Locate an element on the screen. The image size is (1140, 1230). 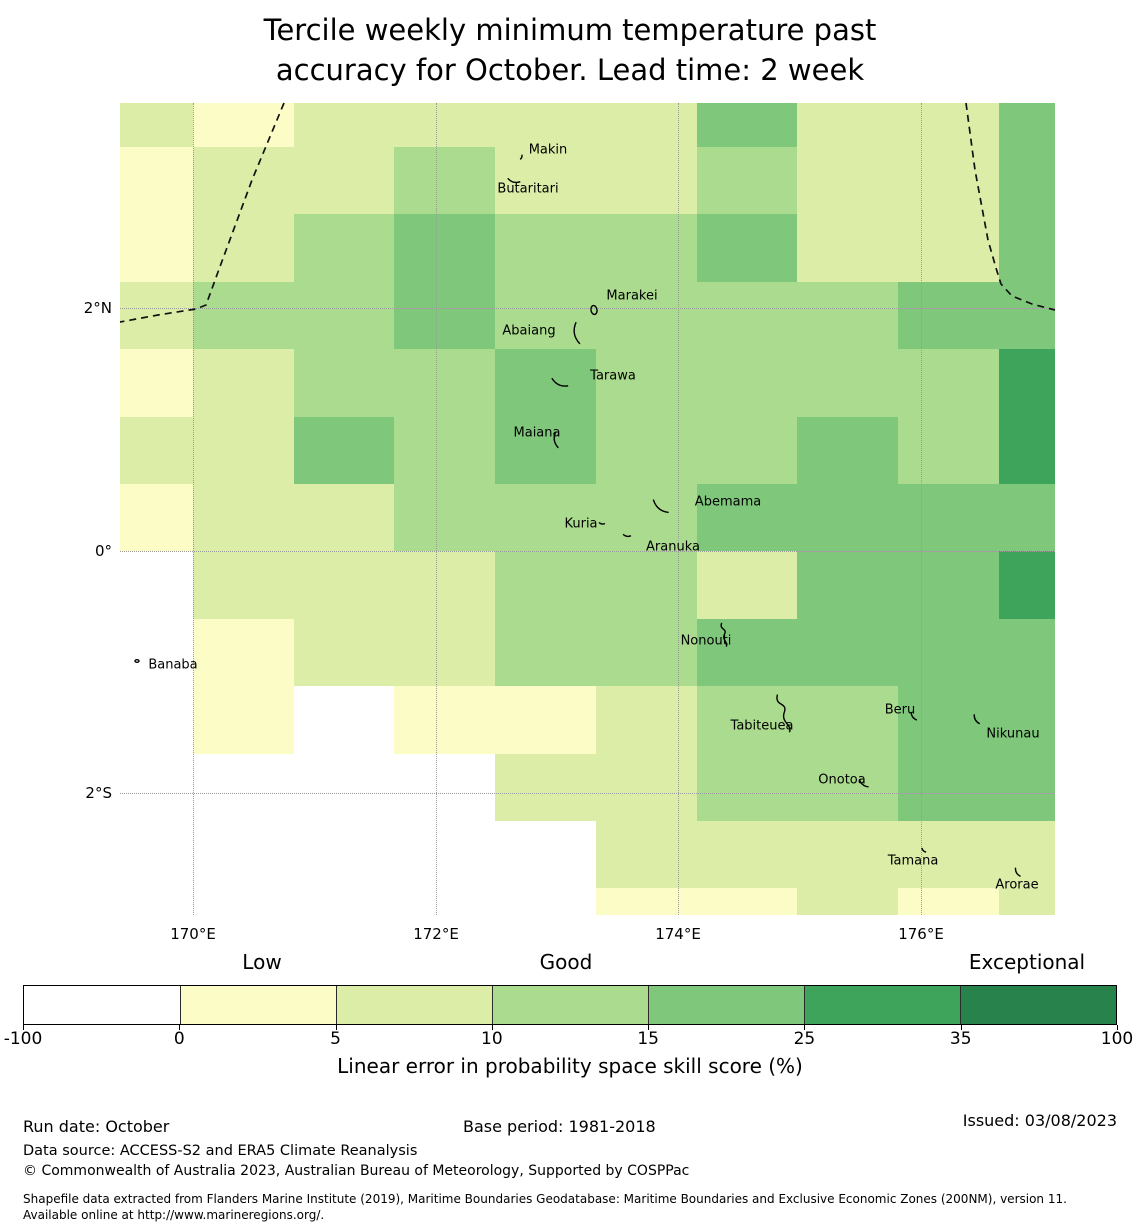
y-axis-tick-label: 0° is located at coordinates (103, 551).